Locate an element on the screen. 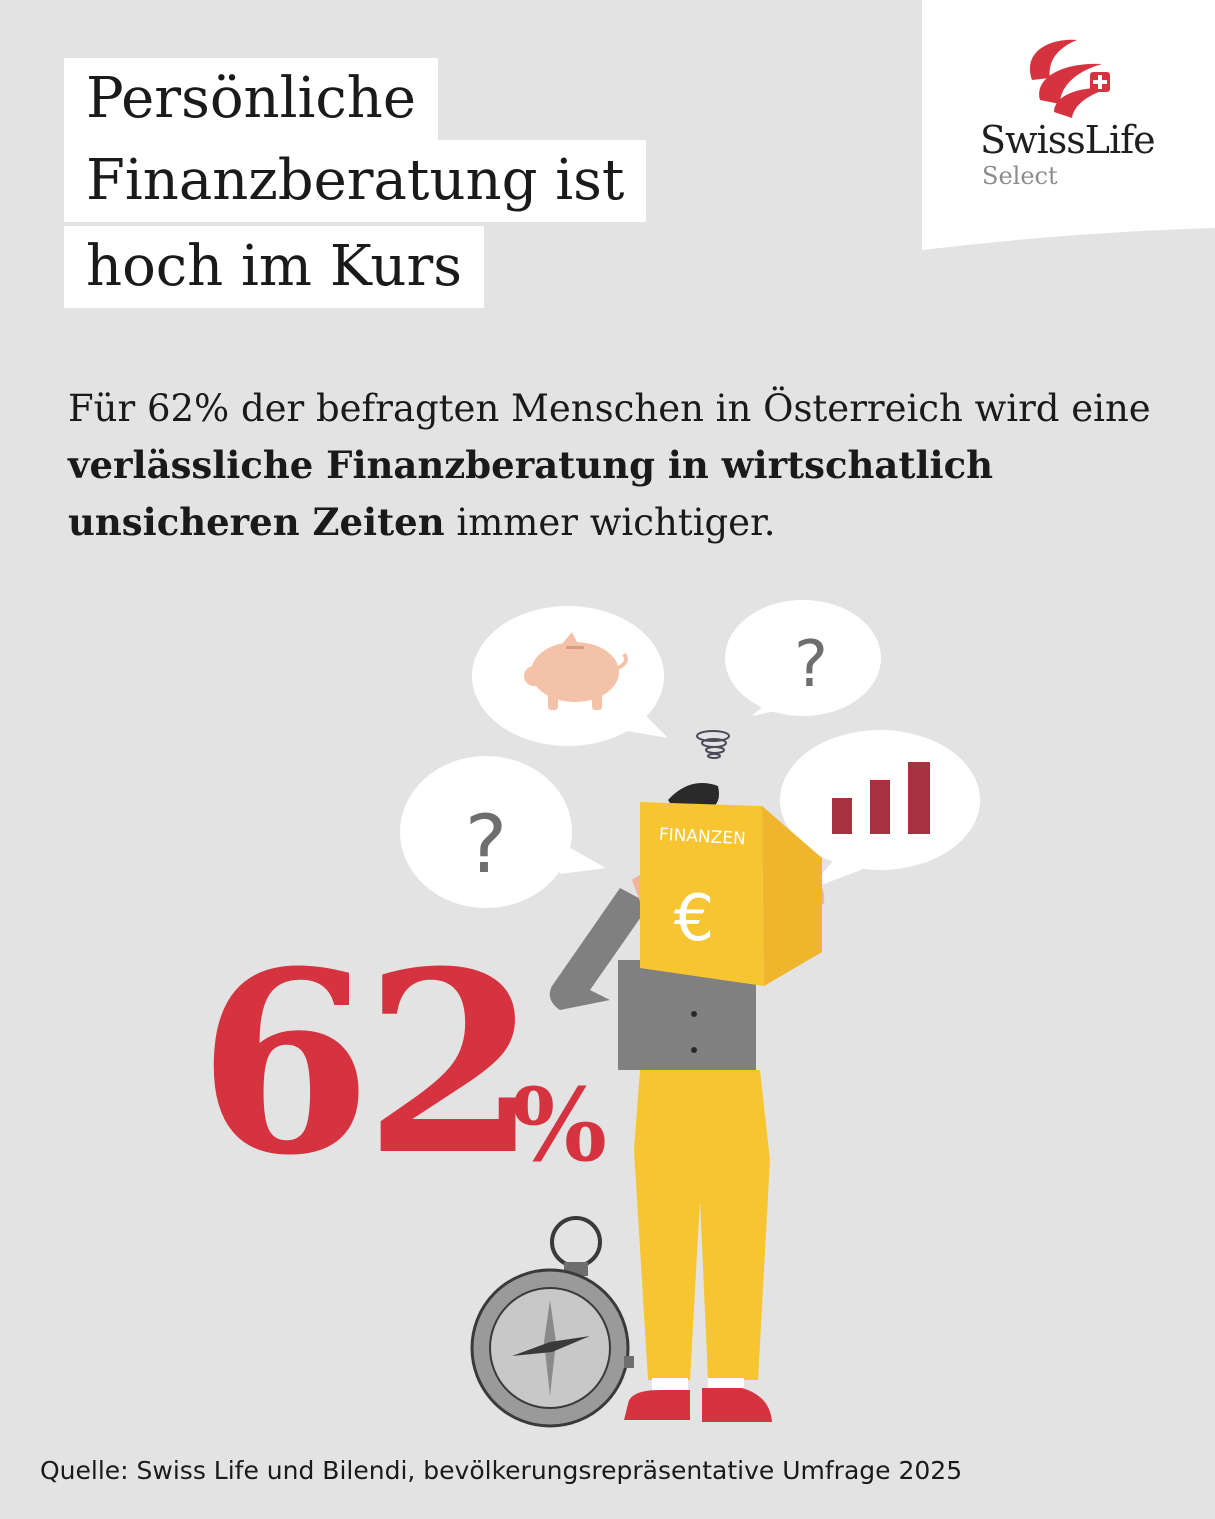 The width and height of the screenshot is (1215, 1519). intro-part-2: immer wichtiger. is located at coordinates (610, 522).